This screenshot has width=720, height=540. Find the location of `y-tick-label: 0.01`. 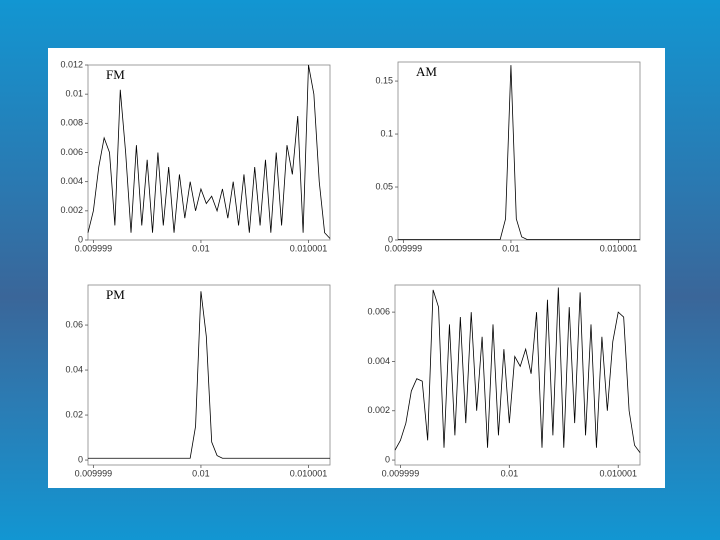

y-tick-label: 0.01 is located at coordinates (74, 94).